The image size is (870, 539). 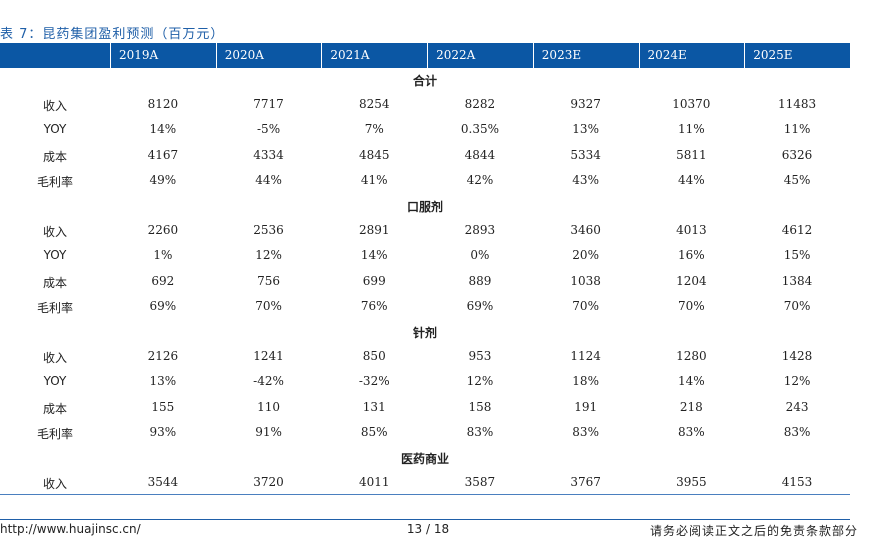 I want to click on cell: 218, so click(x=691, y=406).